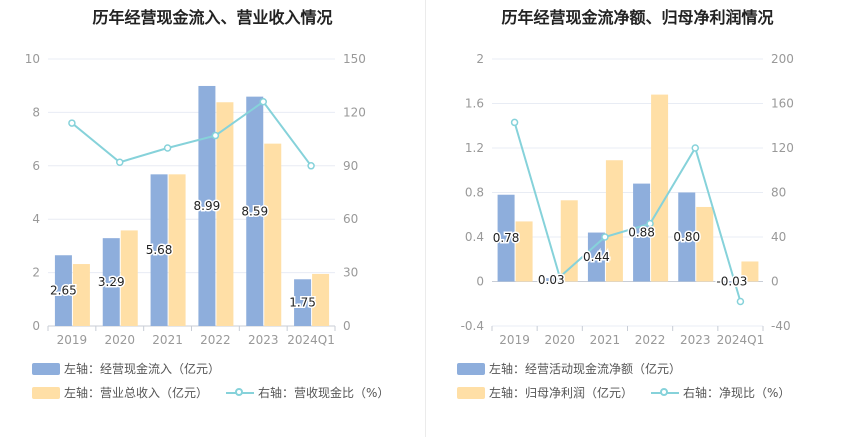 Image resolution: width=850 pixels, height=437 pixels. I want to click on legend-row: 左轴：营业总收入（亿元） 右轴：营收现金比（%）, so click(219, 392).